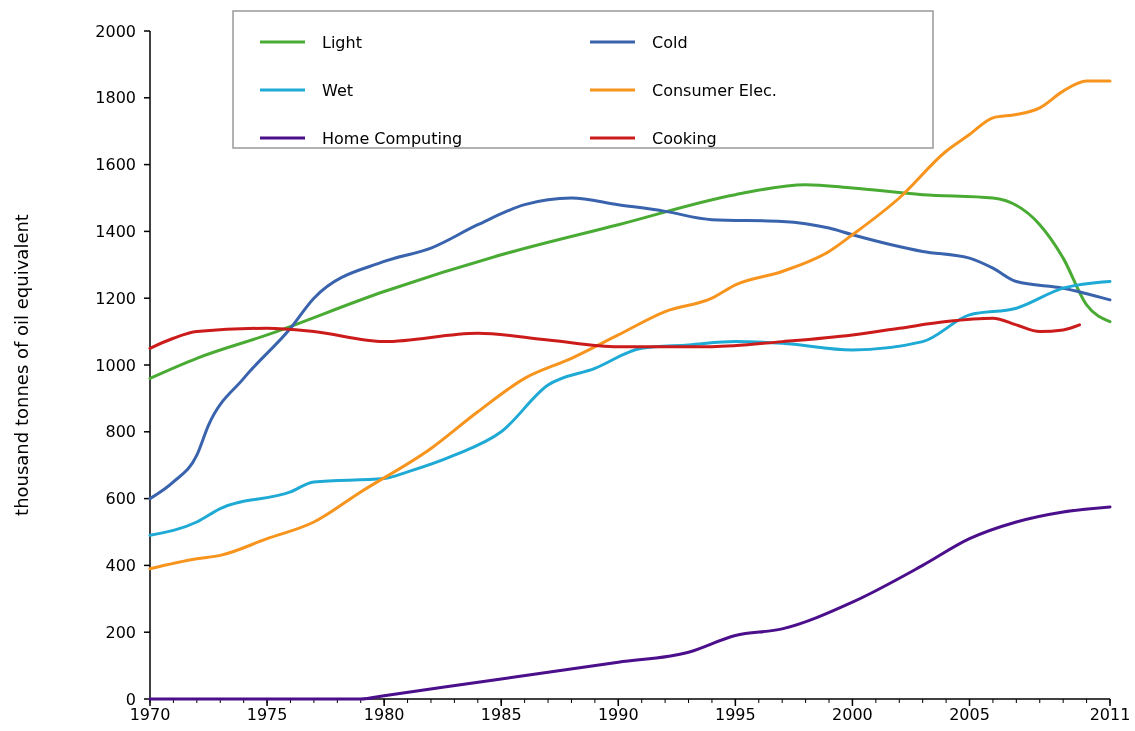 This screenshot has width=1135, height=731. What do you see at coordinates (120, 432) in the screenshot?
I see `y-tick-label: 800` at bounding box center [120, 432].